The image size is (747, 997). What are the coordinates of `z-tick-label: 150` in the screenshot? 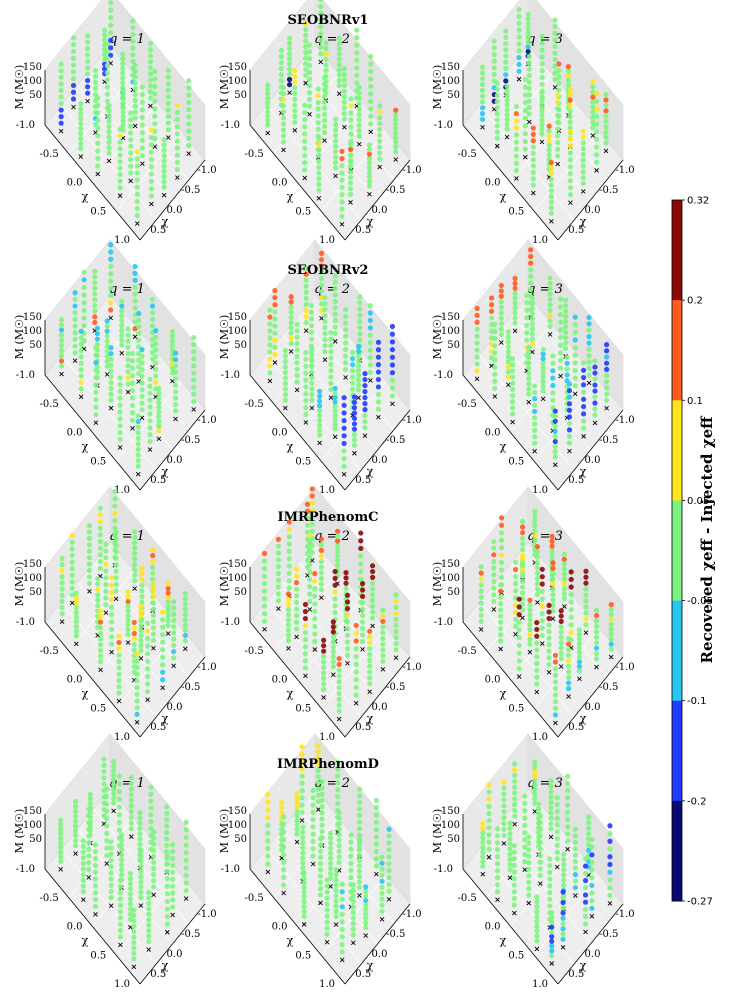 It's located at (32, 67).